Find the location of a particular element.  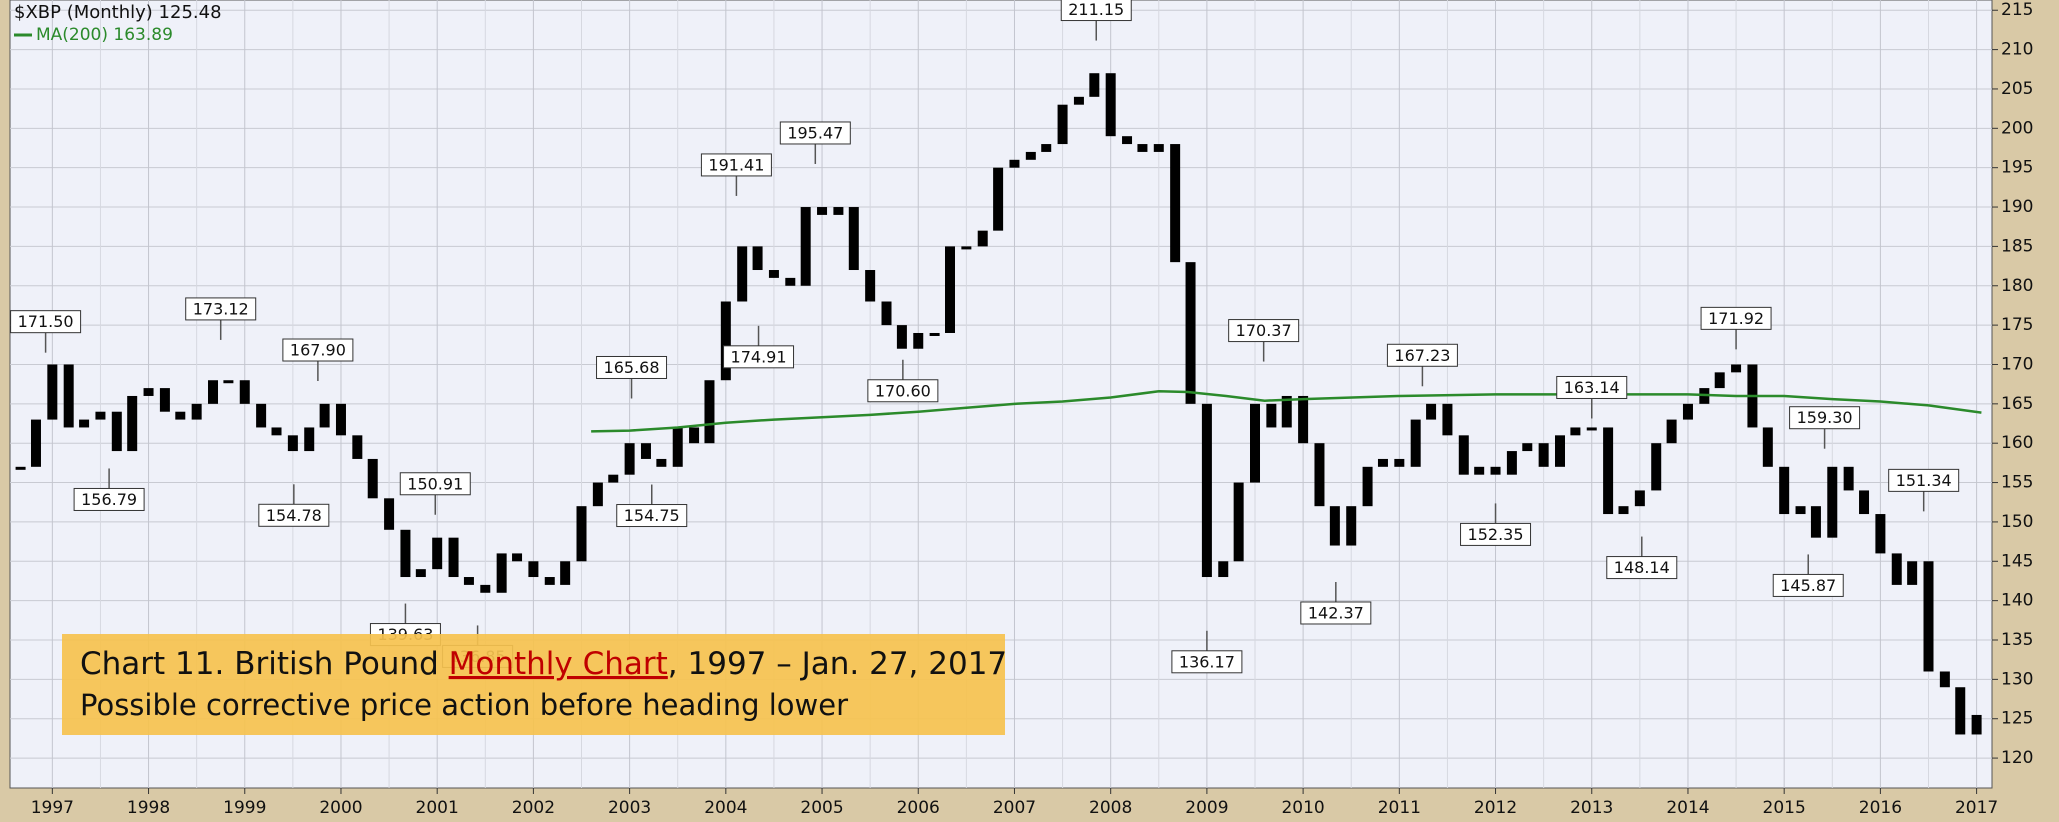

legend: $XBP (Monthly) 125.48 MA(200) 163.89 is located at coordinates (118, 23).